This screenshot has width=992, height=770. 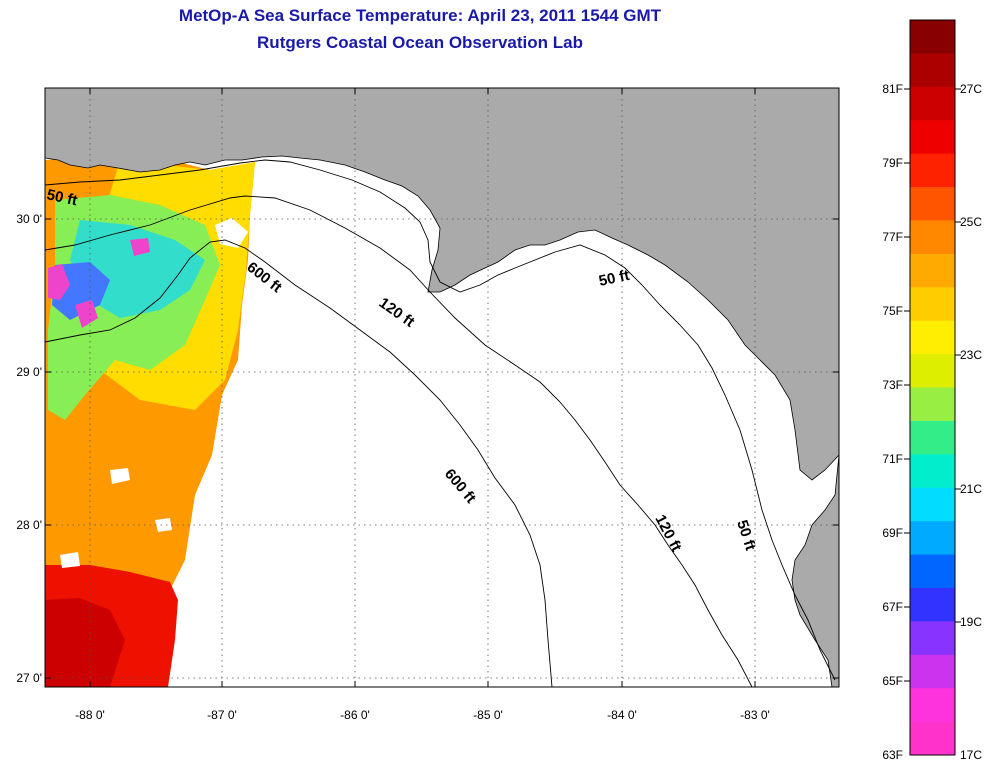 What do you see at coordinates (85, 642) in the screenshot?
I see `sst-region-deep-red` at bounding box center [85, 642].